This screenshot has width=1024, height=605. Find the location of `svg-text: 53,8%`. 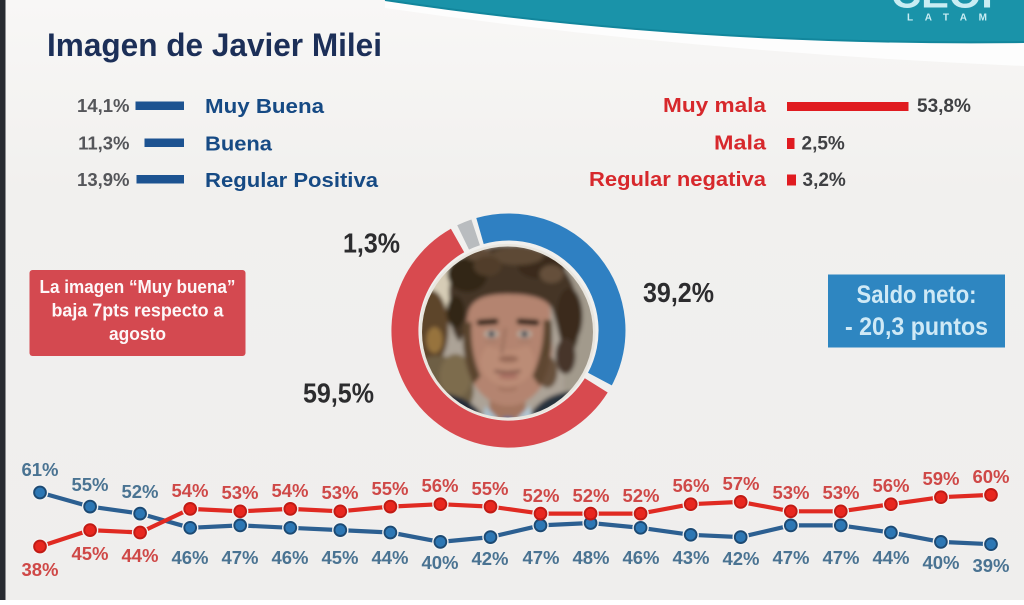

svg-text: 53,8% is located at coordinates (944, 106).